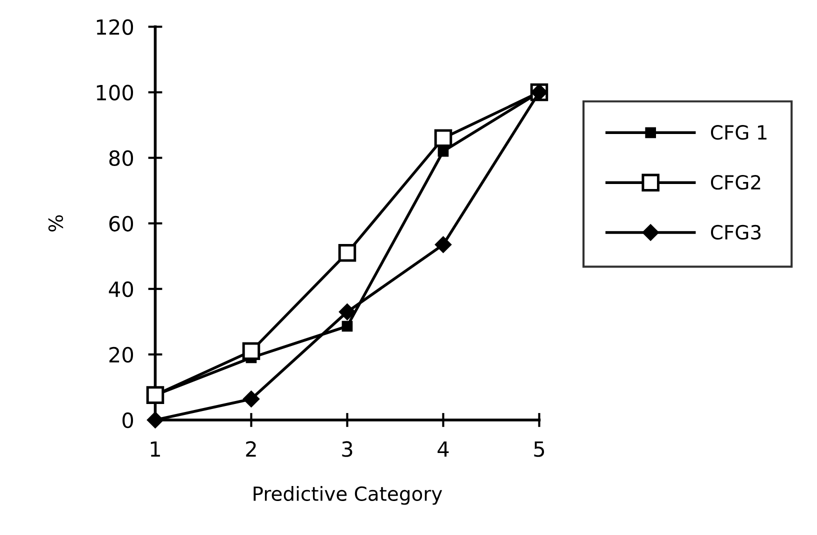 This screenshot has width=817, height=535. What do you see at coordinates (735, 232) in the screenshot?
I see `legend-label: CFG3` at bounding box center [735, 232].